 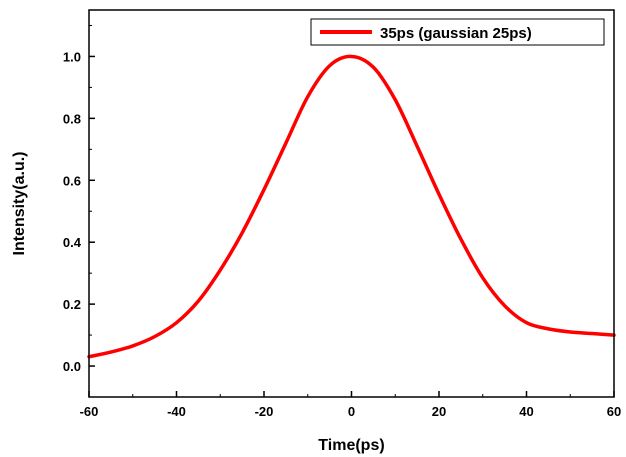 What do you see at coordinates (79, 211) in the screenshot?
I see `y-axis-ticks: 0.0 0.2 0.4 0.6 0.8 1.0` at bounding box center [79, 211].